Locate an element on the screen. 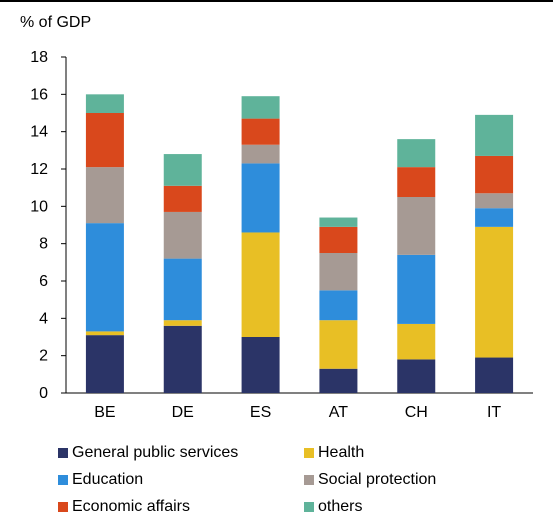 The width and height of the screenshot is (553, 518). bar-de-others is located at coordinates (182, 170).